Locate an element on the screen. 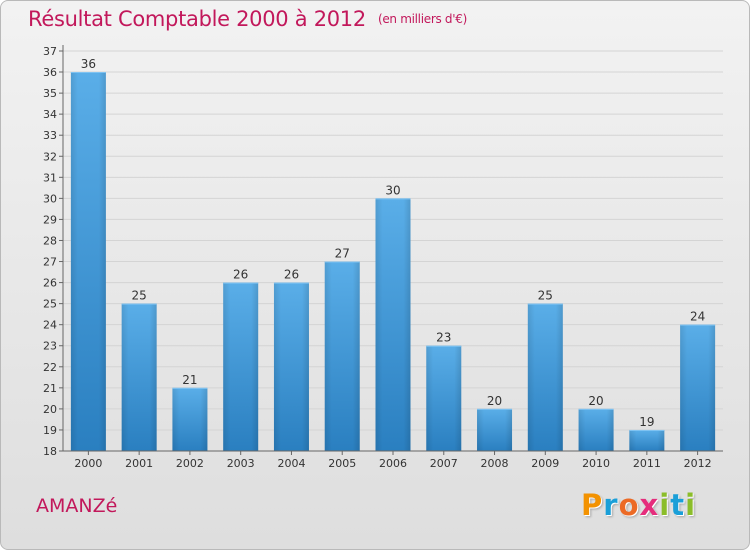  y-tick-label: 31 is located at coordinates (50, 177).